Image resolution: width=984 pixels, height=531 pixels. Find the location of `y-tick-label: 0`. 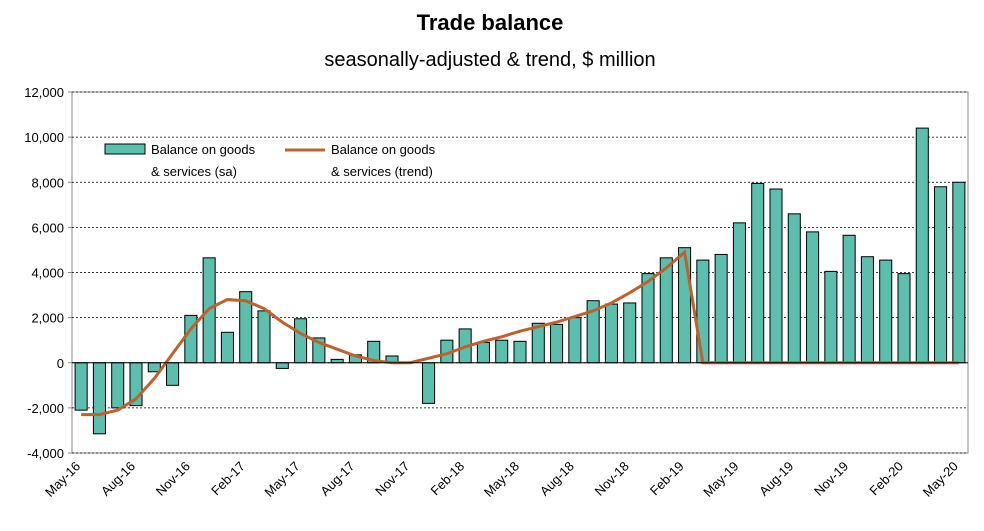

y-tick-label: 0 is located at coordinates (60, 363).